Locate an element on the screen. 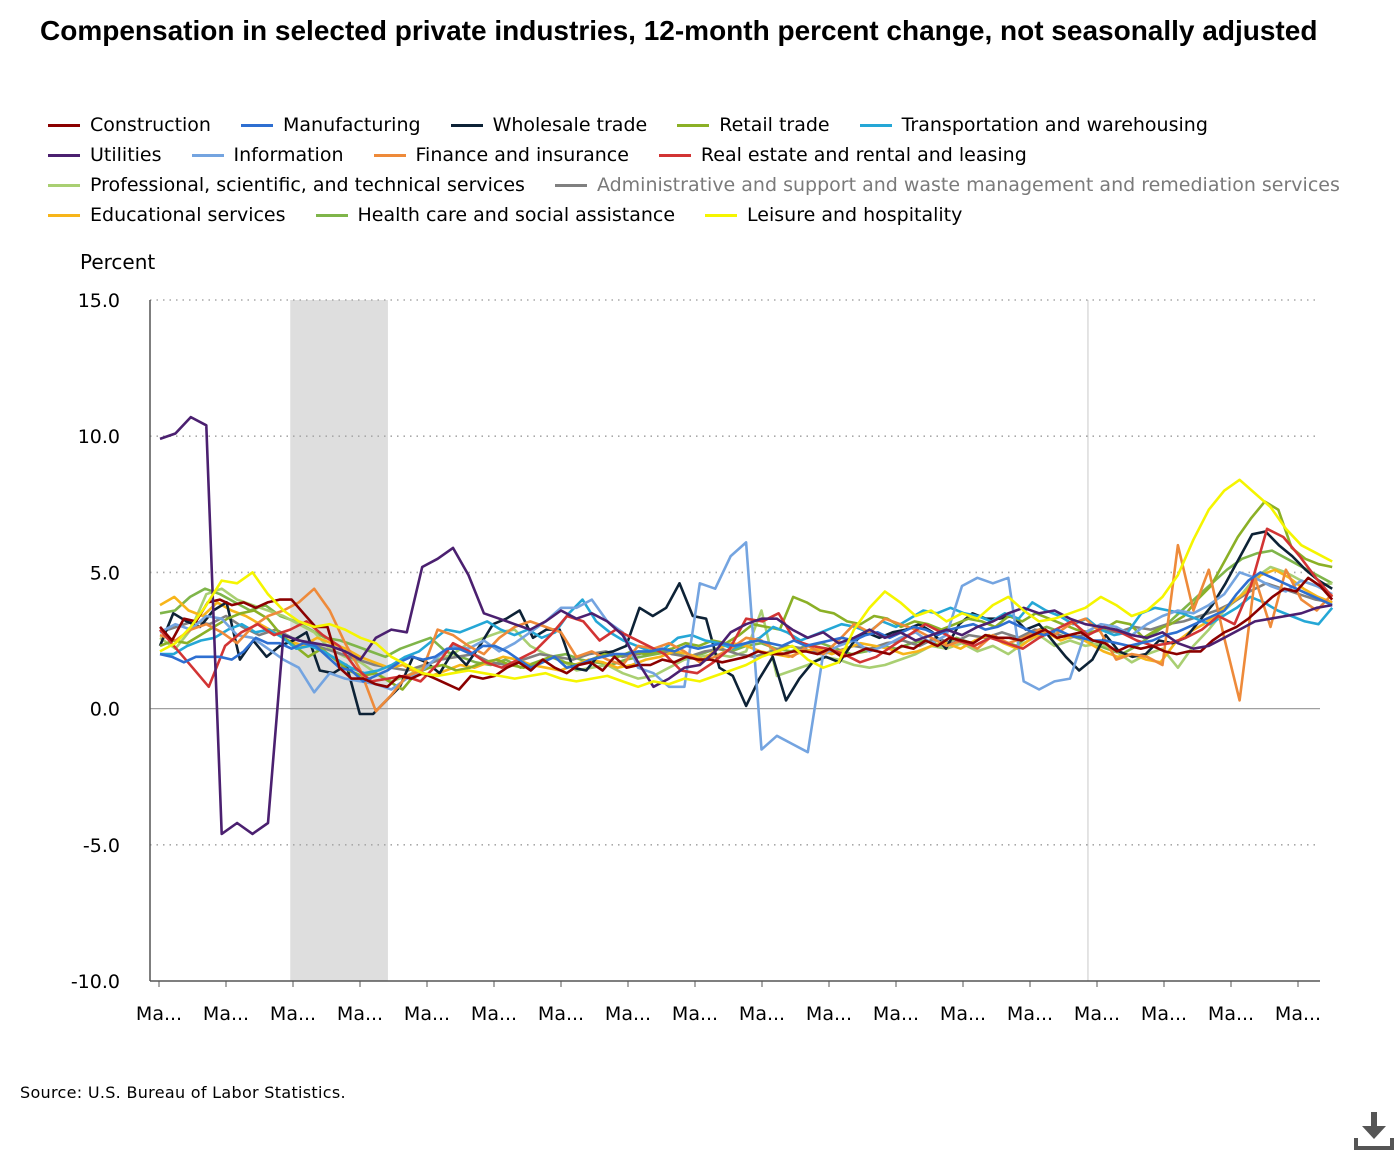  source-note: Source: U.S. Bureau of Labor Statistics. is located at coordinates (183, 1092).